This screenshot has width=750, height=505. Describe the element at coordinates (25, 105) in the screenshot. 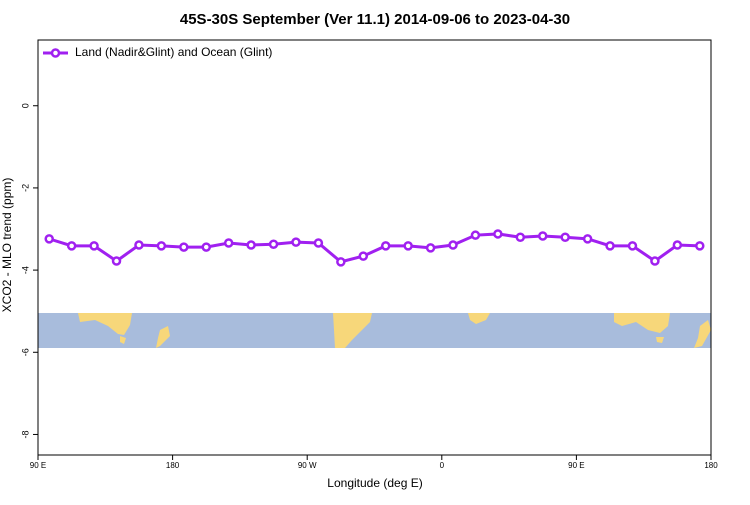

I see `y-tick-label: 0` at that location.